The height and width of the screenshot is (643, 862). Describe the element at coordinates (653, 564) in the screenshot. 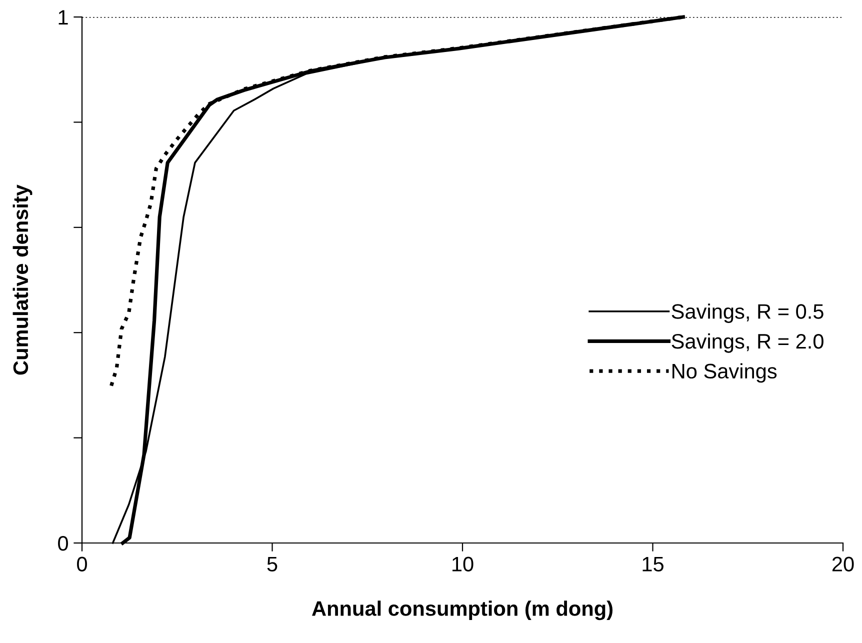

I see `x-tick-label: 15` at that location.